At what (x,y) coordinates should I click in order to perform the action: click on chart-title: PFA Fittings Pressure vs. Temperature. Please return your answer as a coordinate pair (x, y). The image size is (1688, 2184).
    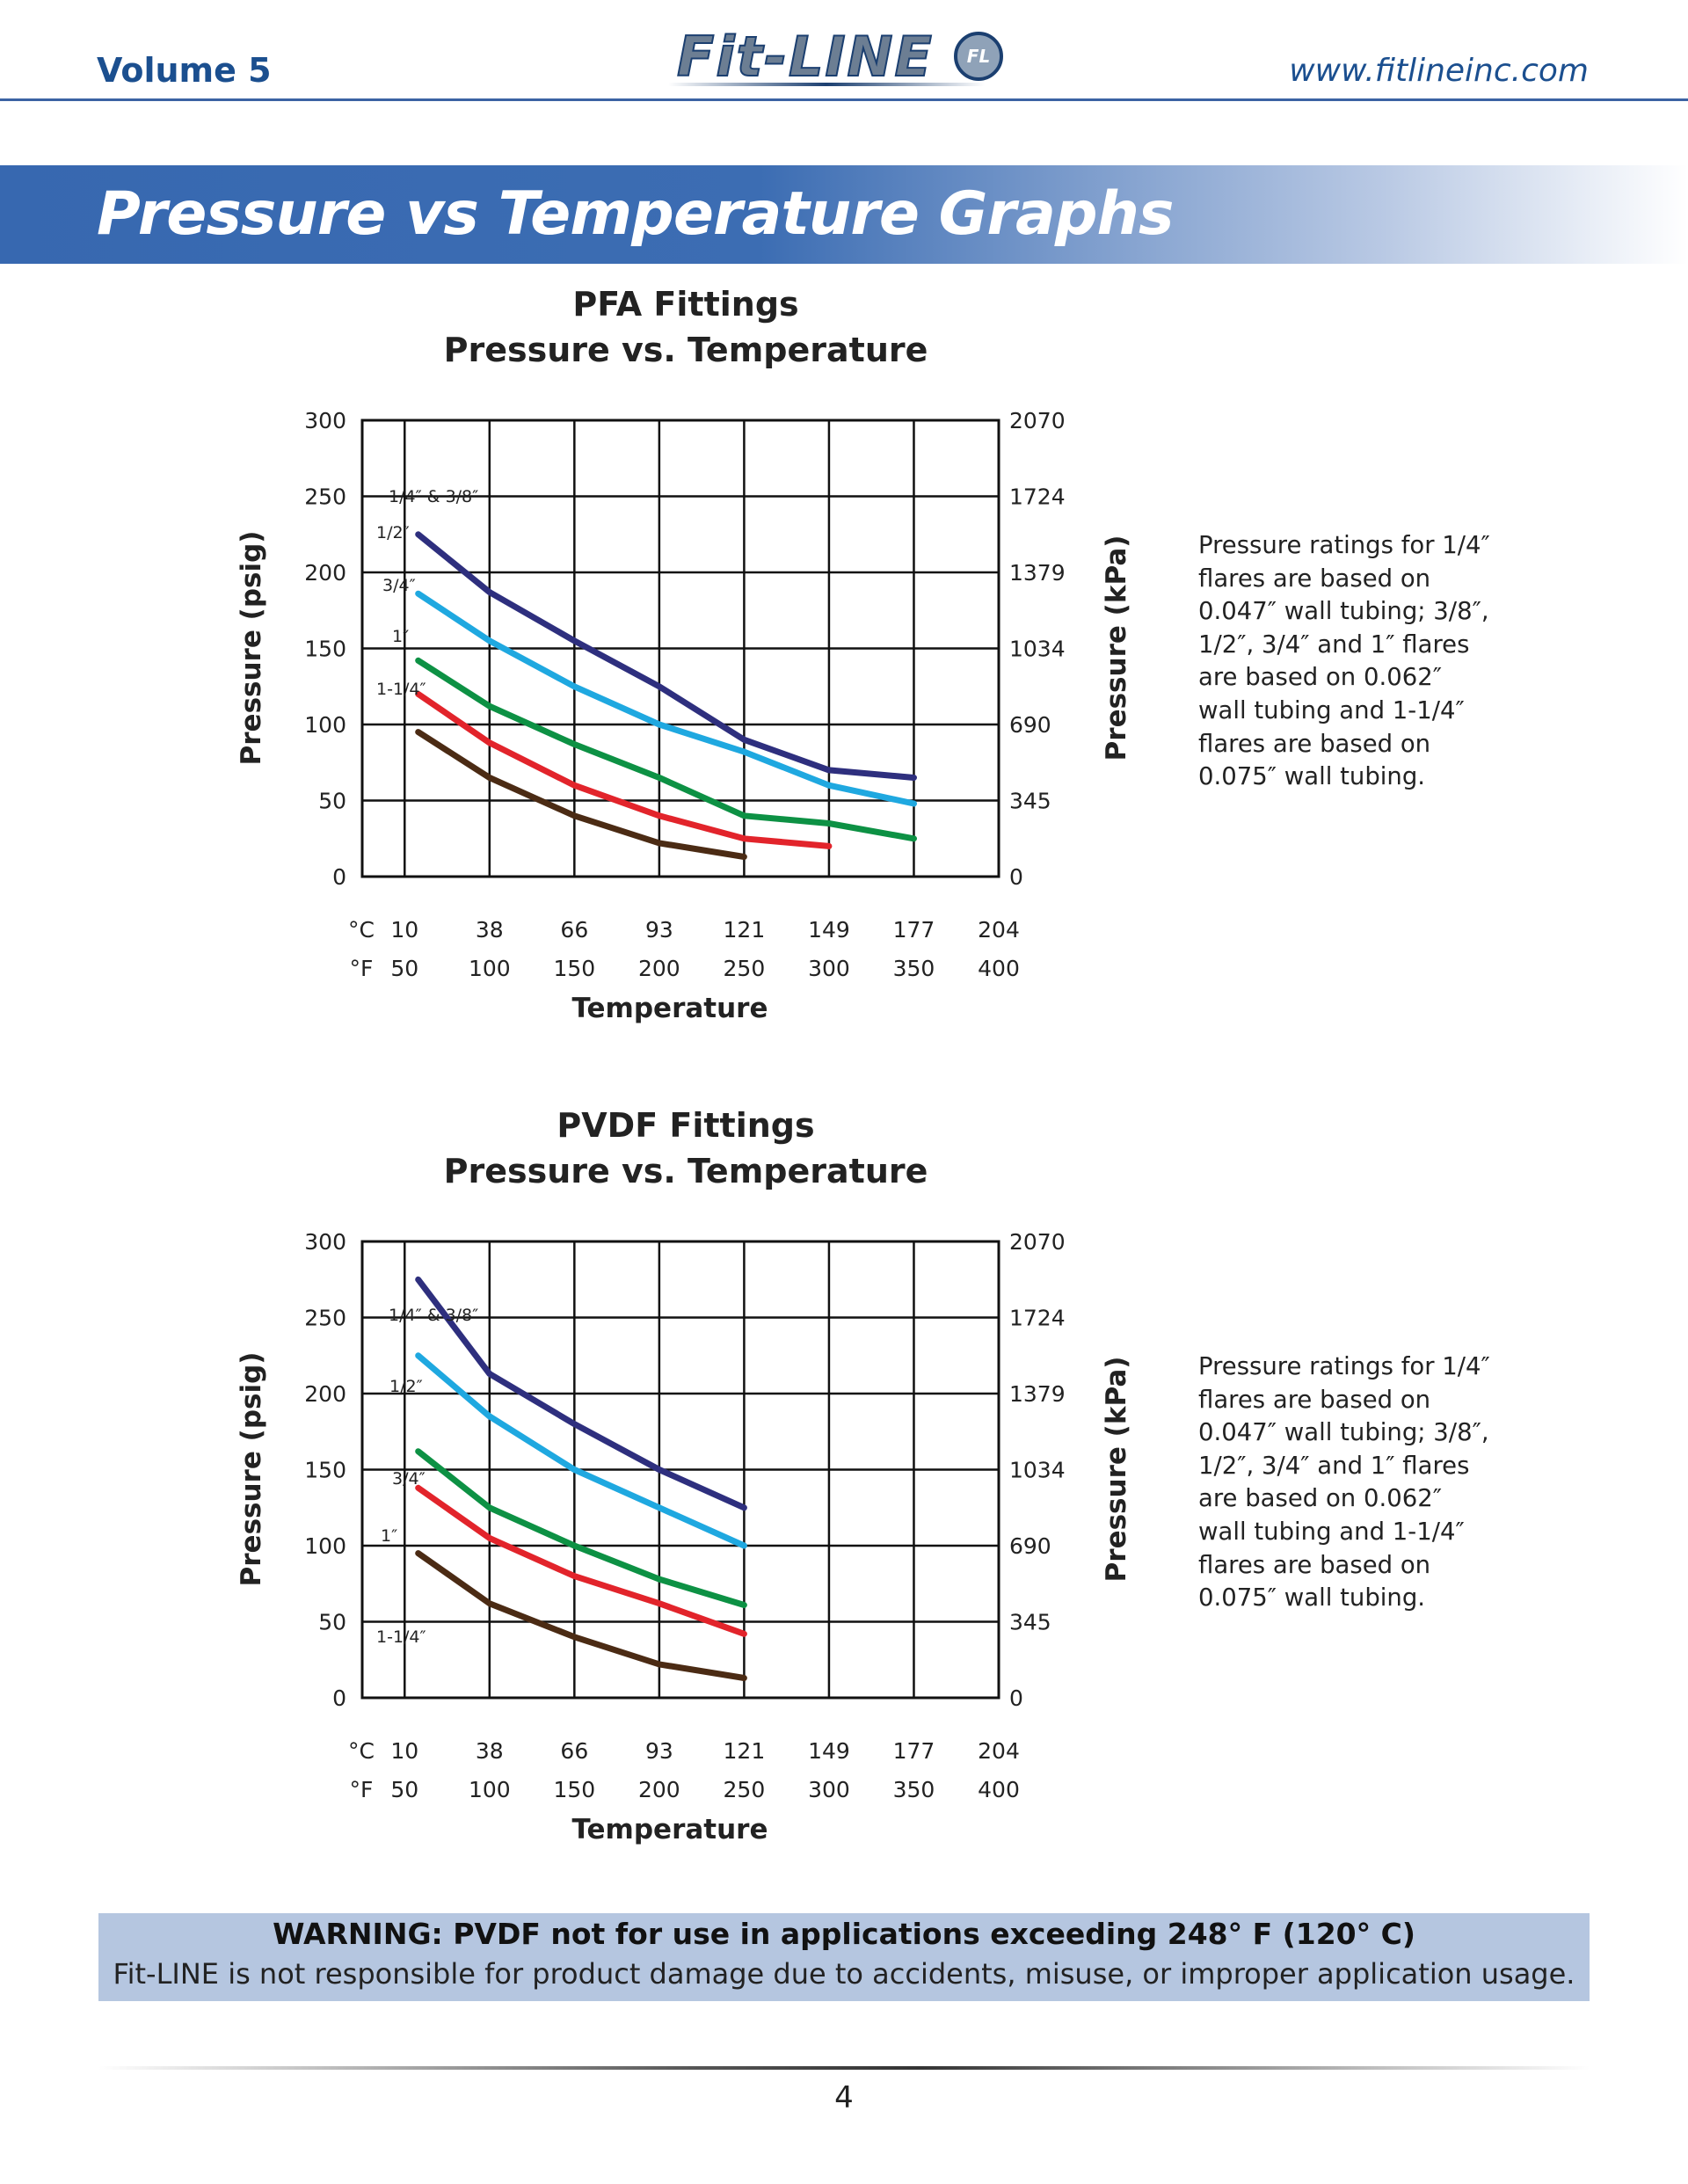
    Looking at the image, I should click on (686, 327).